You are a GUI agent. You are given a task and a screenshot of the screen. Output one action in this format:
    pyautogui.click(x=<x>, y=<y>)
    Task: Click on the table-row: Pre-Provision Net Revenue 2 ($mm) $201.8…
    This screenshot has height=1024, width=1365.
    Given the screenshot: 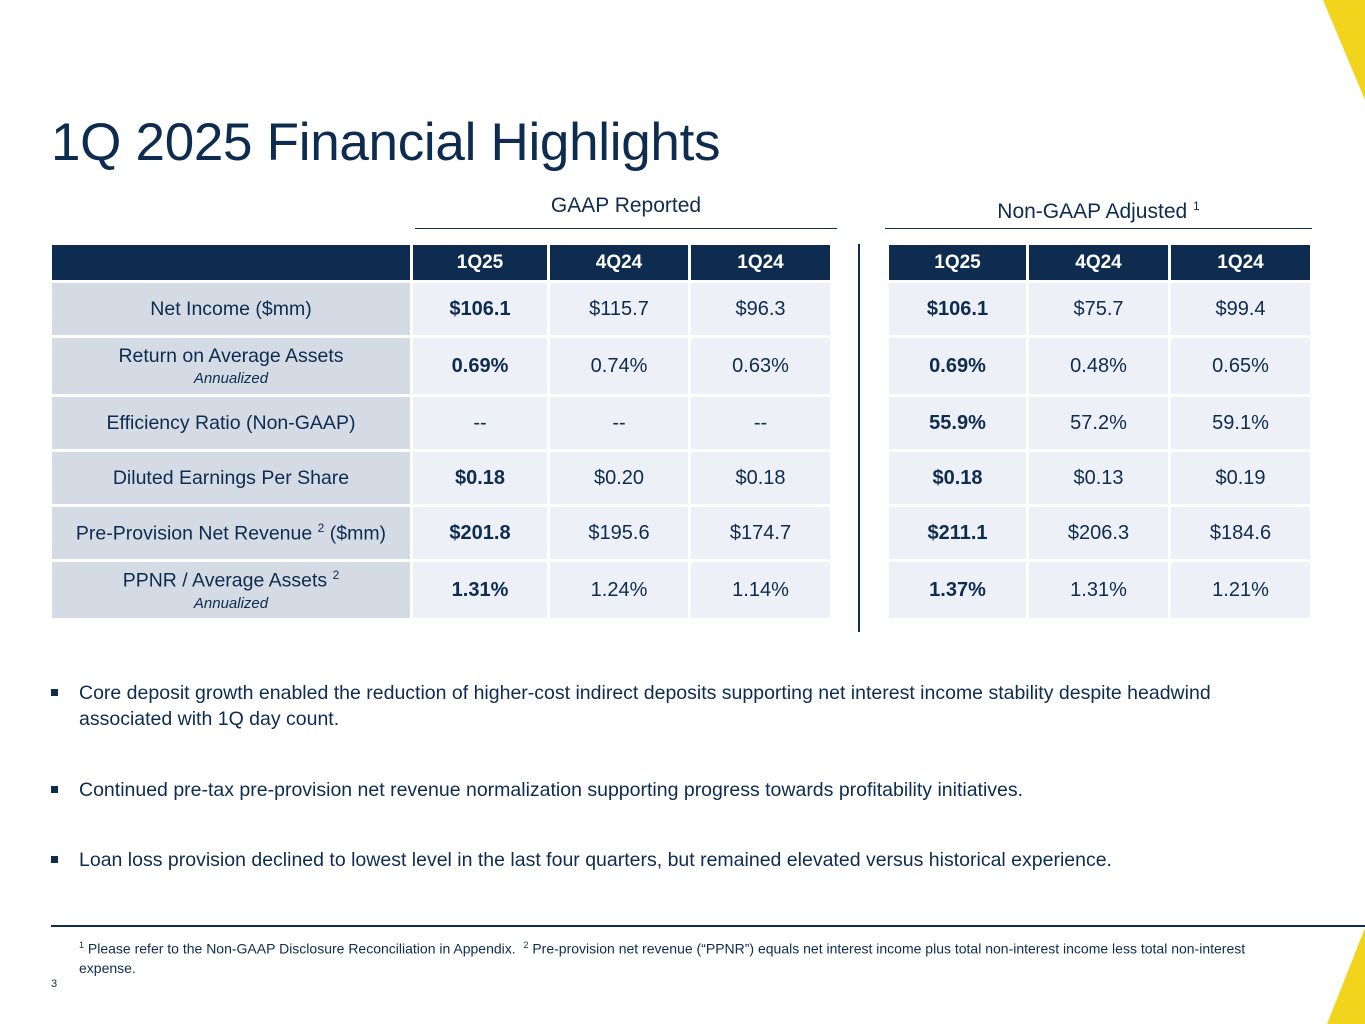 What is the action you would take?
    pyautogui.click(x=441, y=533)
    